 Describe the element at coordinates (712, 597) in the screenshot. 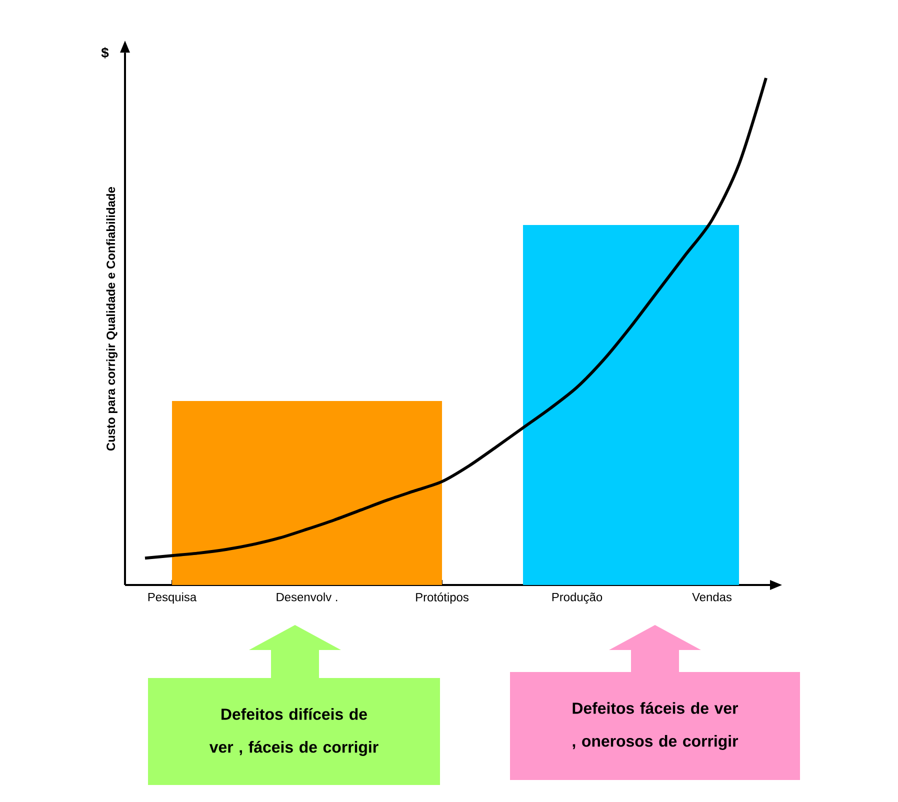

I see `x-tick-label: Vendas` at that location.